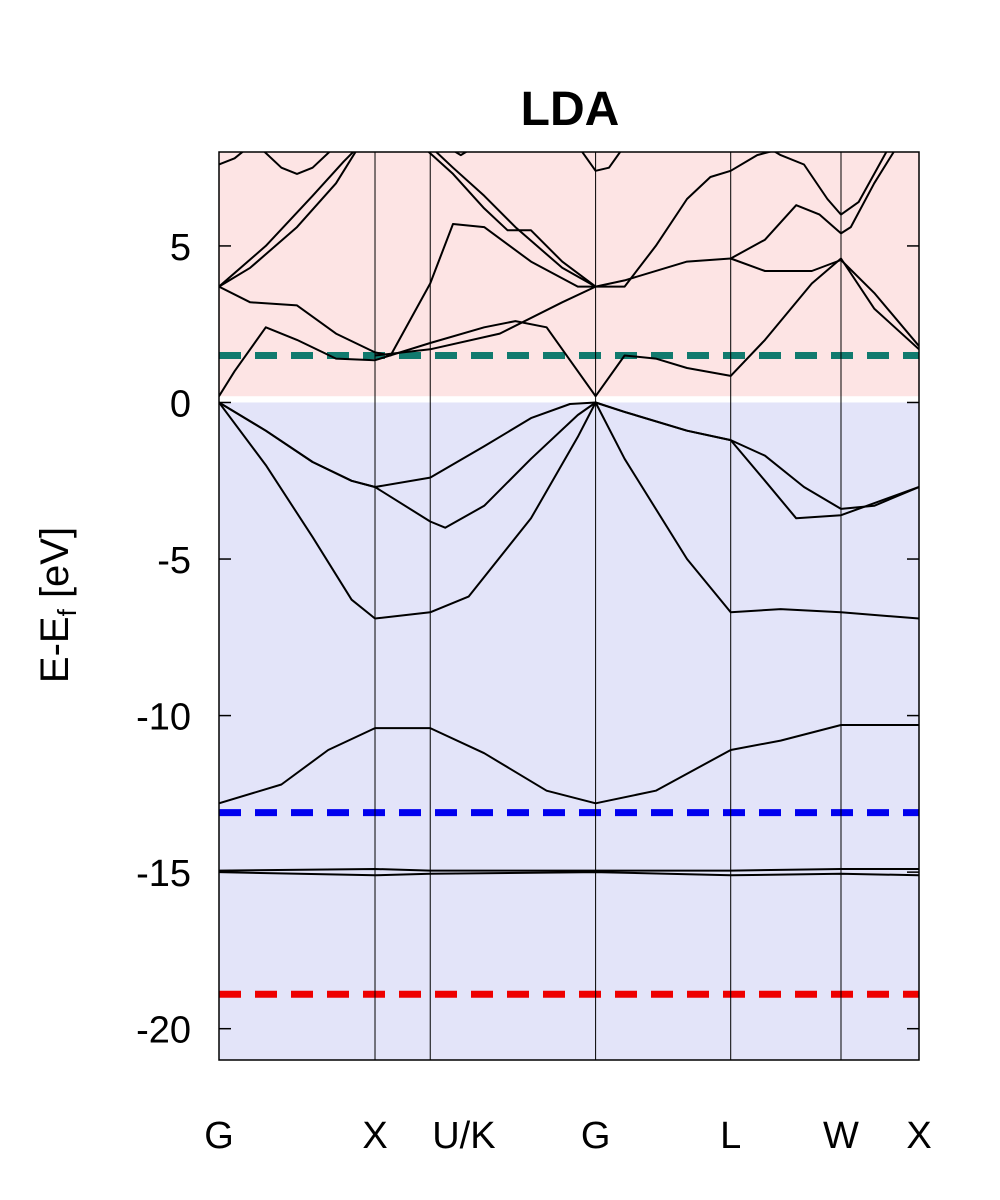 The height and width of the screenshot is (1200, 1000). I want to click on y-tick-label: -15, so click(163, 874).